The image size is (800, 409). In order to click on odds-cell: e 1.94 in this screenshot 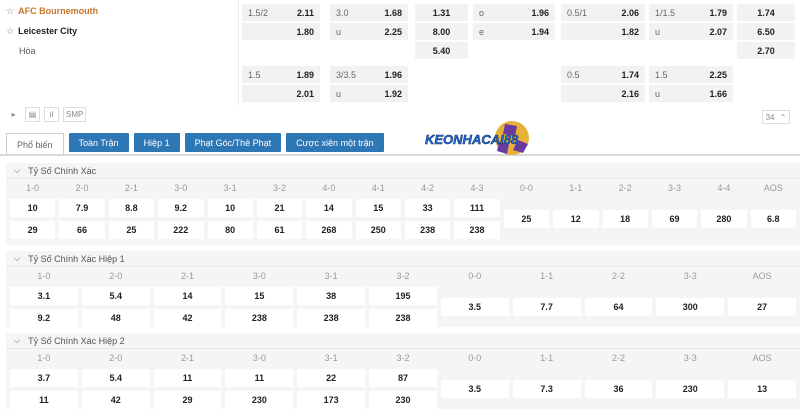, I will do `click(514, 31)`.